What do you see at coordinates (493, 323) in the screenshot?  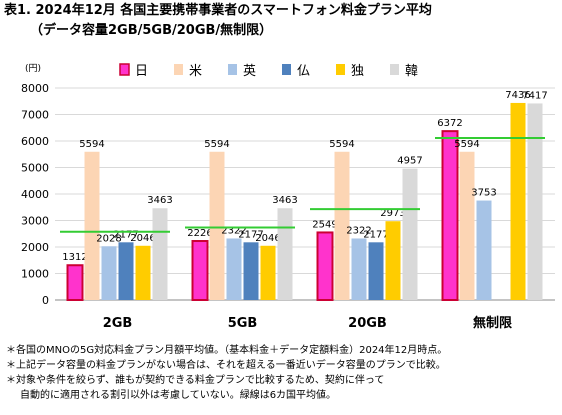 I see `x-category-label: 無制限` at bounding box center [493, 323].